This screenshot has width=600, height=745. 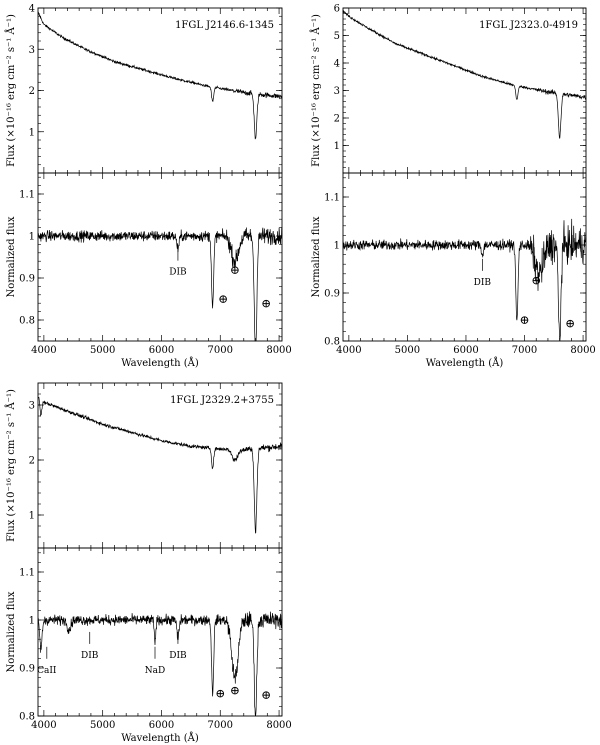 I want to click on y-tick-label: 6, so click(x=337, y=9).